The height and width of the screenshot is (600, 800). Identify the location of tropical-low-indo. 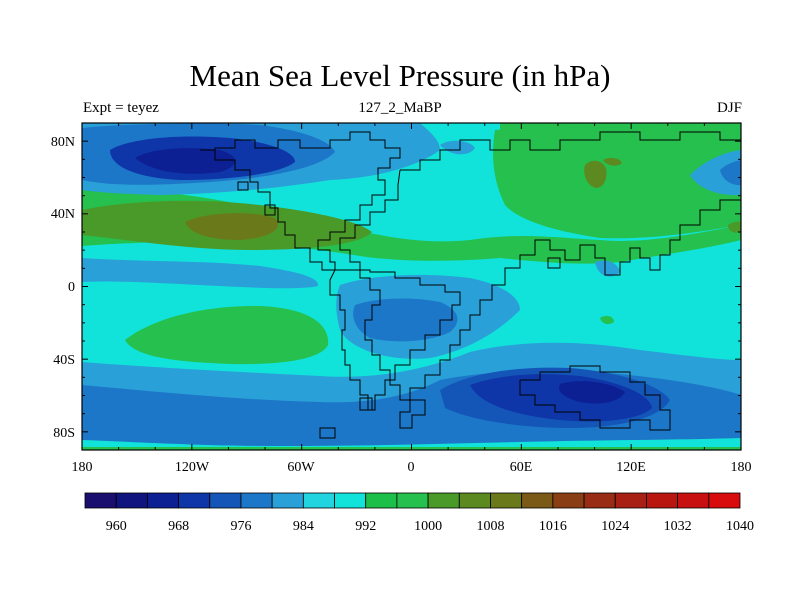
(607, 268).